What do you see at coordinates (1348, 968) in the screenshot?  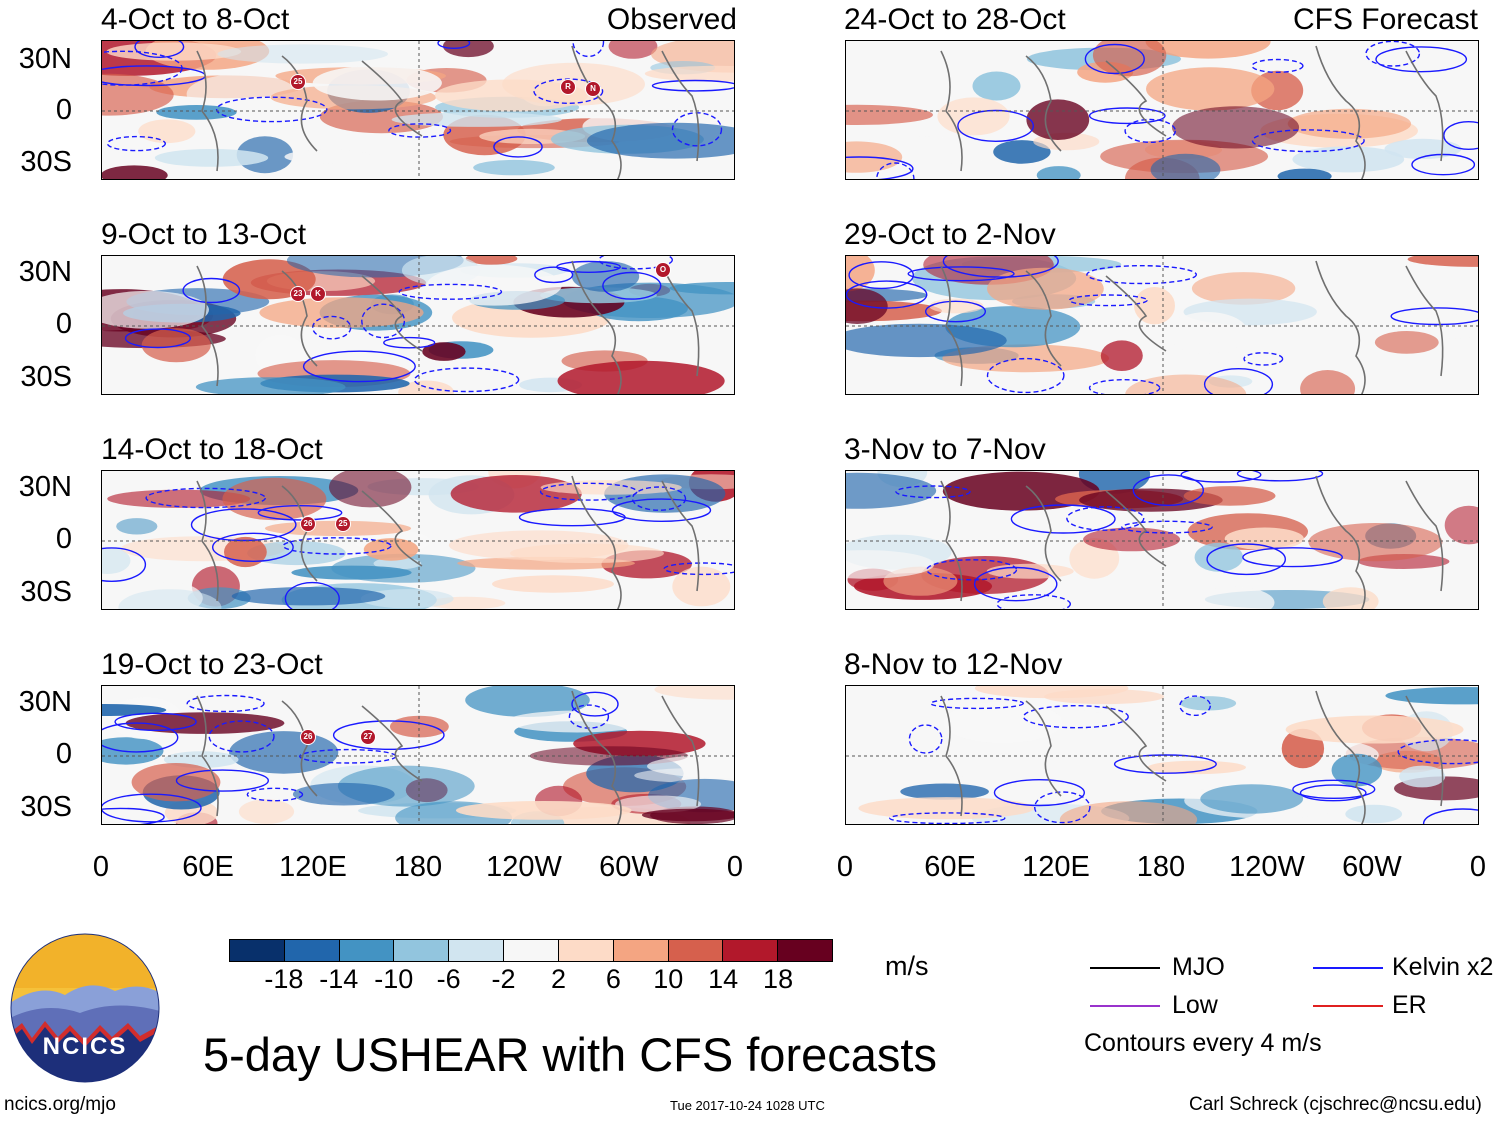 I see `legend-kelvin-line` at bounding box center [1348, 968].